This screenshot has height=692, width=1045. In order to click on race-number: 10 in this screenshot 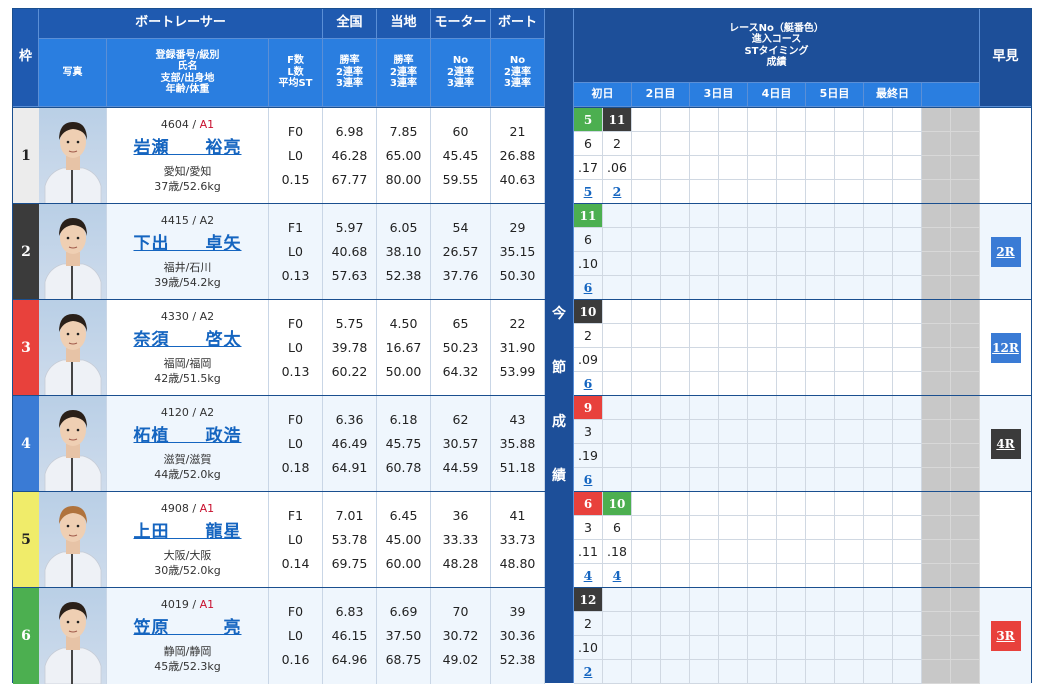, I will do `click(588, 311)`.